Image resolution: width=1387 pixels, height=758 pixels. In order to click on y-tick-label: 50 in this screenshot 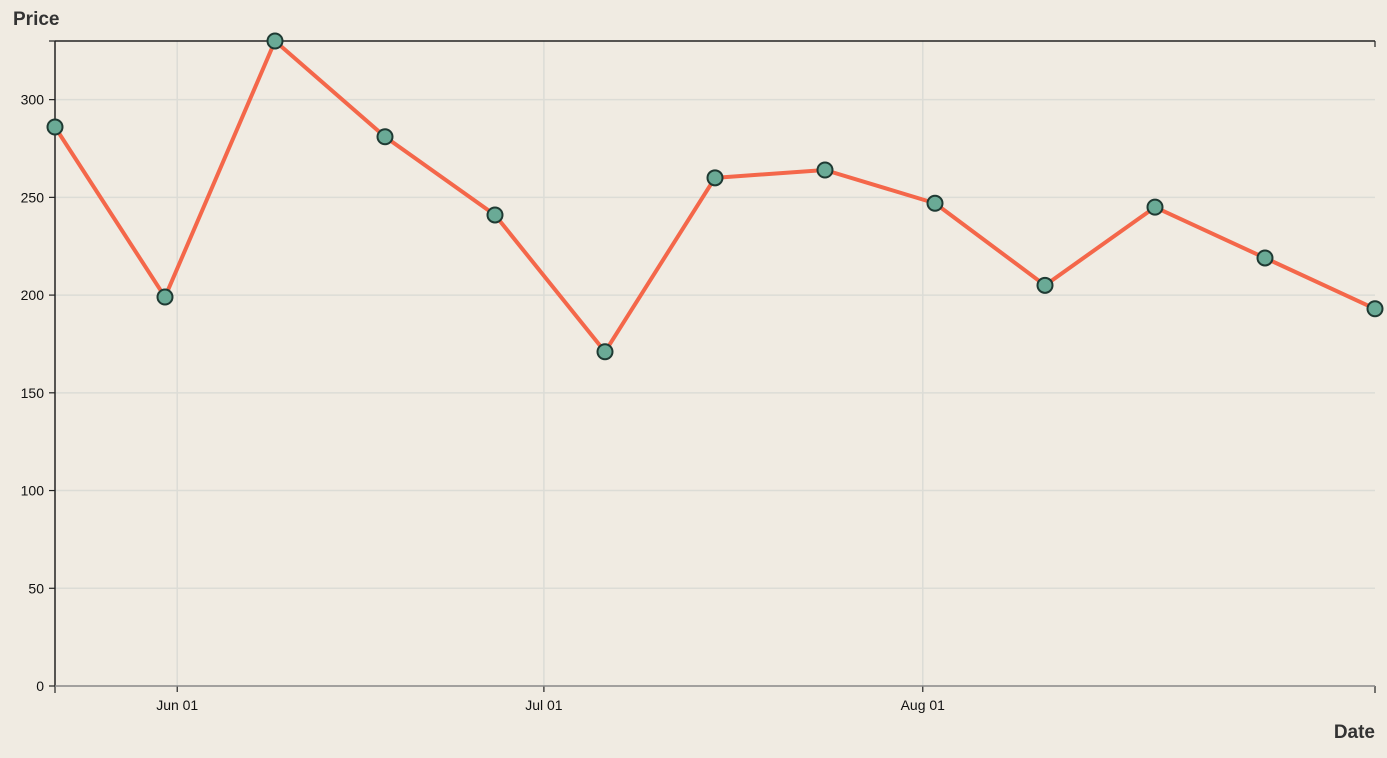, I will do `click(36, 588)`.